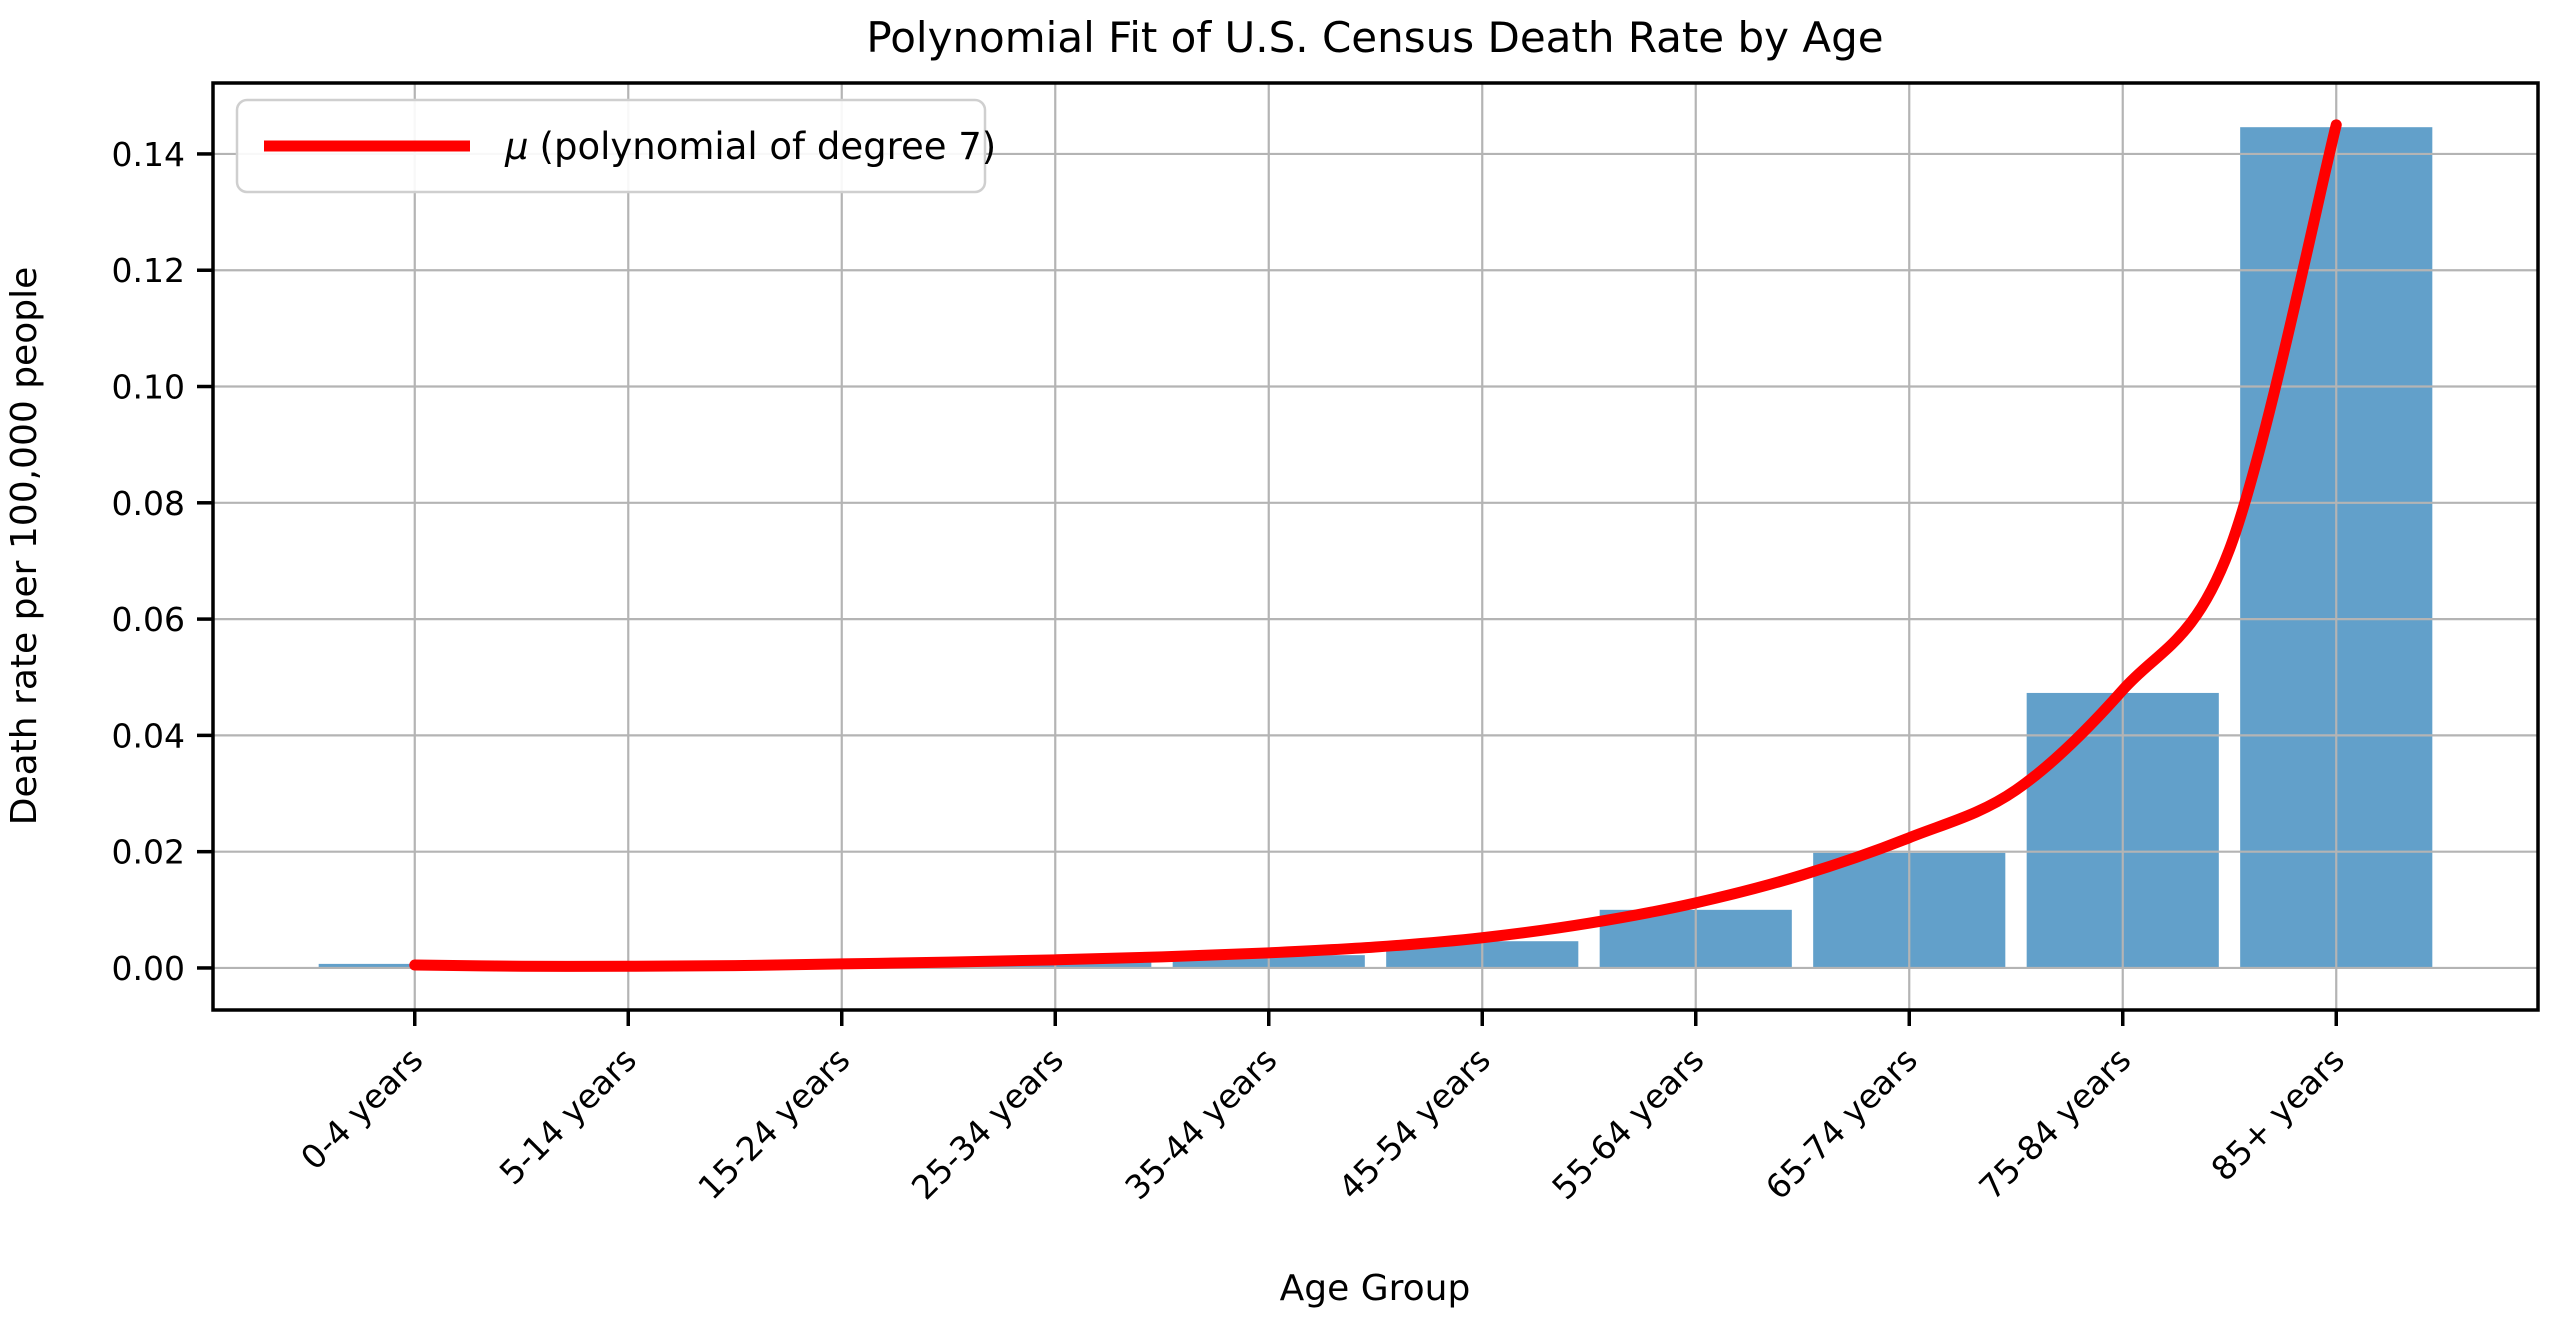 This screenshot has height=1327, width=2565. I want to click on x-tick-label-55-64-years: 55-64 years, so click(1627, 1123).